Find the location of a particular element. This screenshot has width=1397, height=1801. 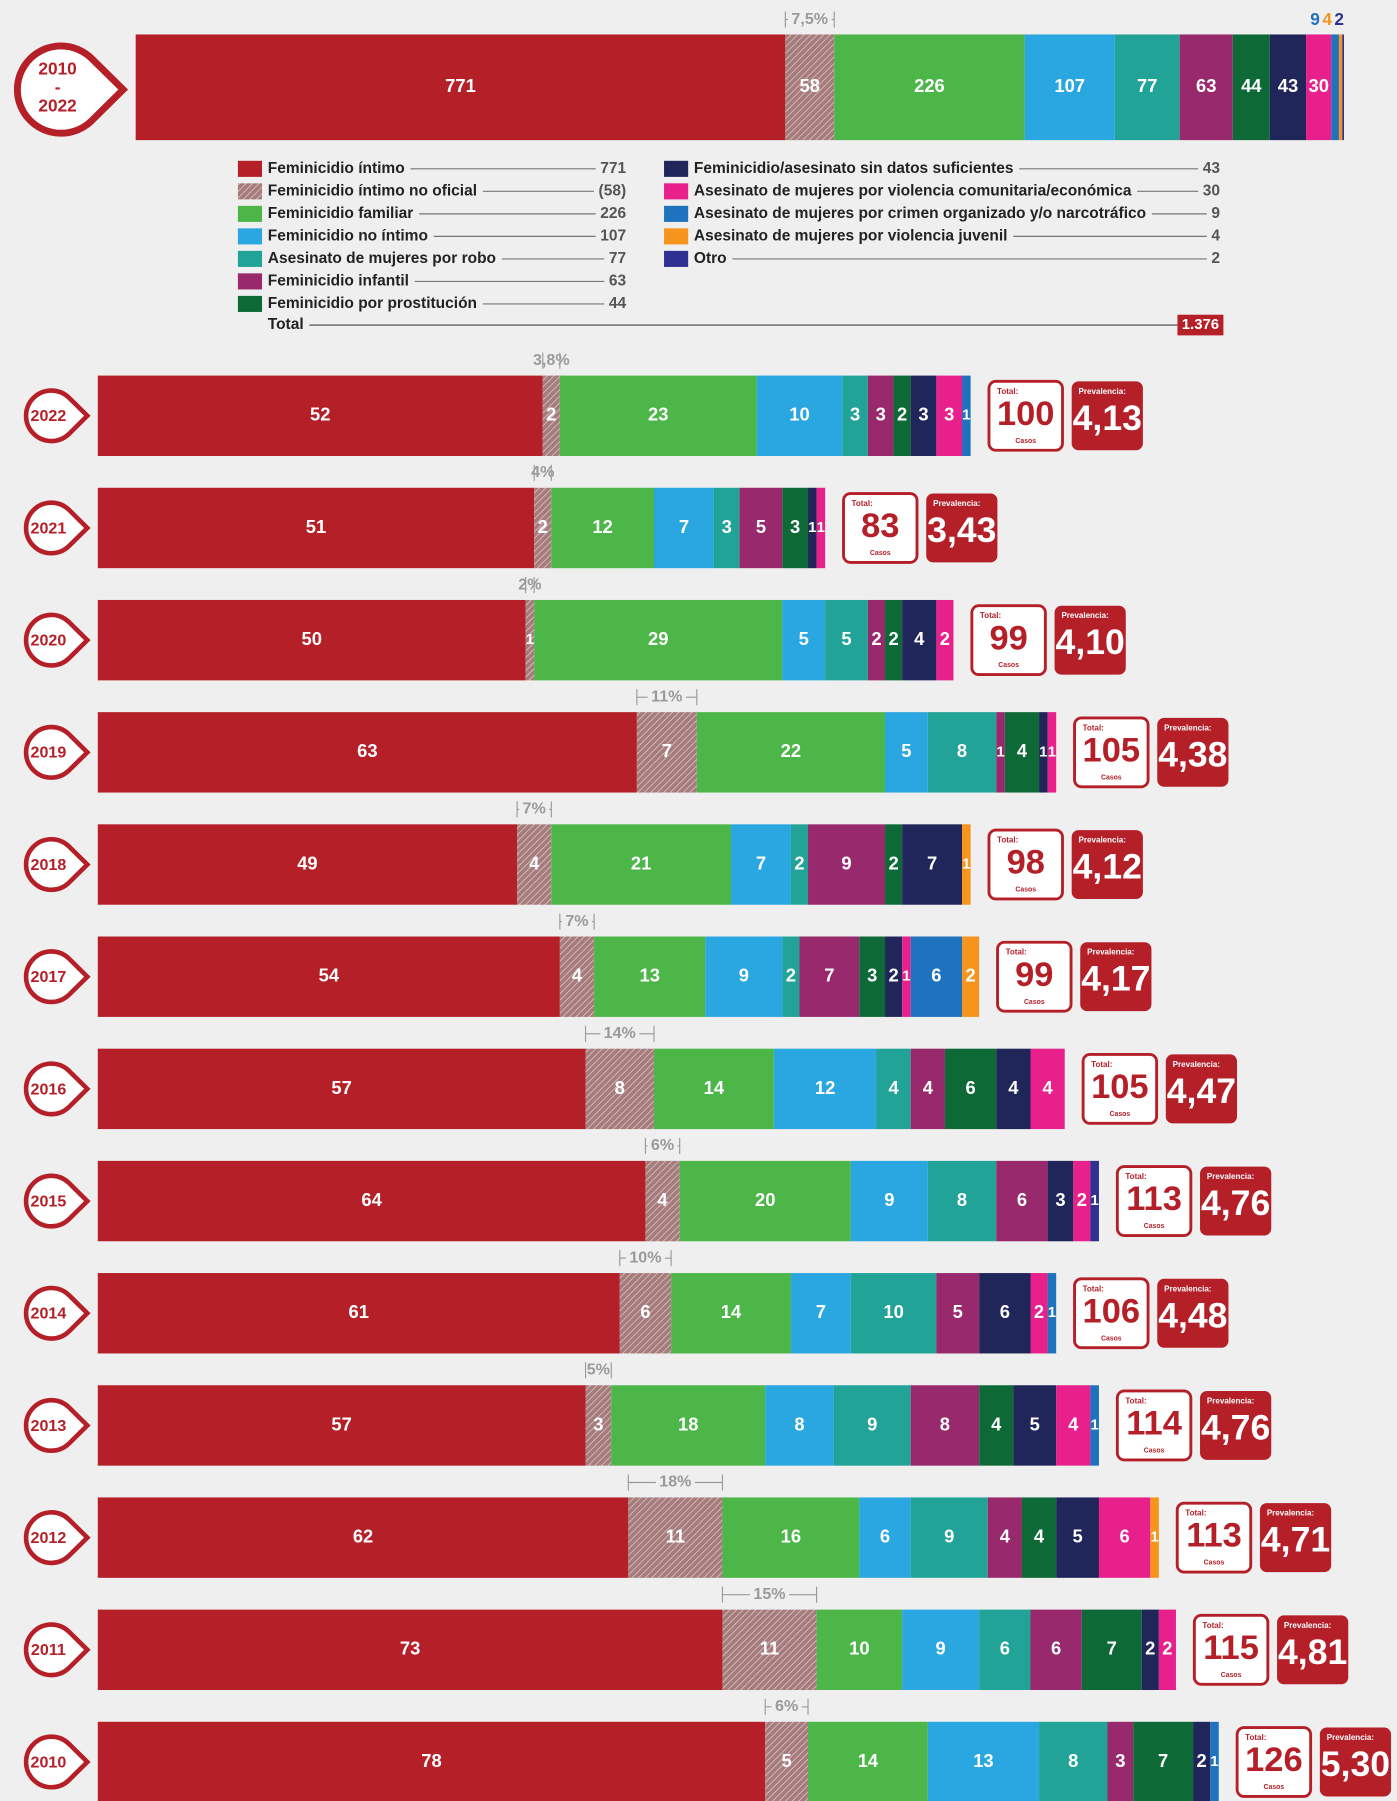

legend-label: Feminicidio por prostitución is located at coordinates (372, 303).